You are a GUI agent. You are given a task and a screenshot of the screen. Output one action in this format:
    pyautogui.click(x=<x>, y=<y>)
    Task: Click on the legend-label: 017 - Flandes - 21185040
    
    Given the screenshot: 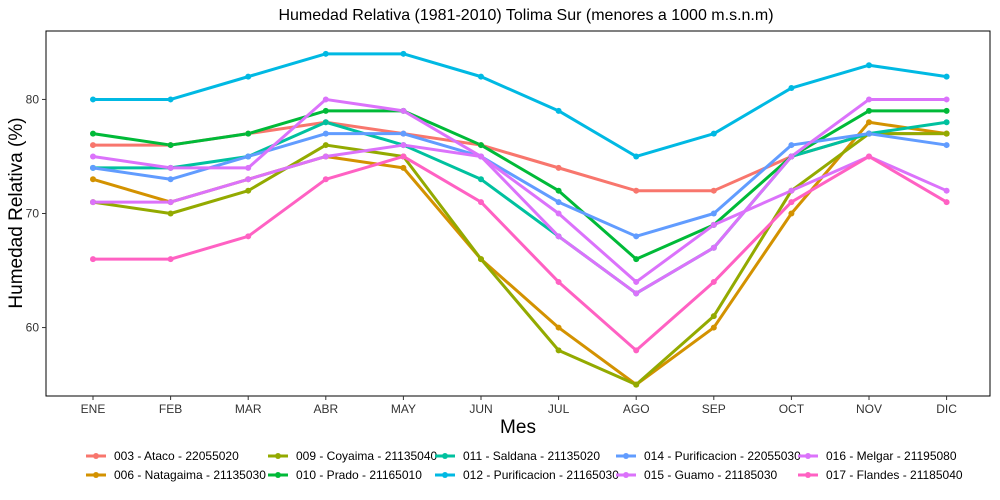 What is the action you would take?
    pyautogui.click(x=894, y=475)
    